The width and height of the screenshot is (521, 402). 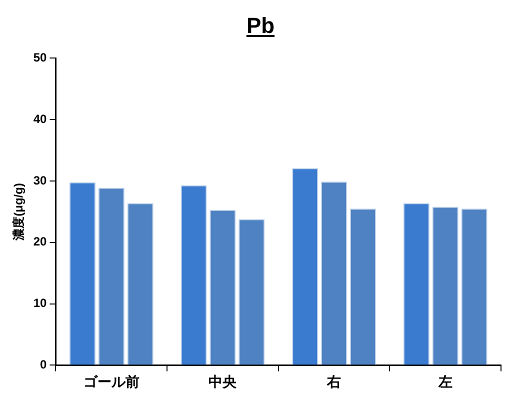 I want to click on x-tick-label: 左, so click(x=444, y=381).